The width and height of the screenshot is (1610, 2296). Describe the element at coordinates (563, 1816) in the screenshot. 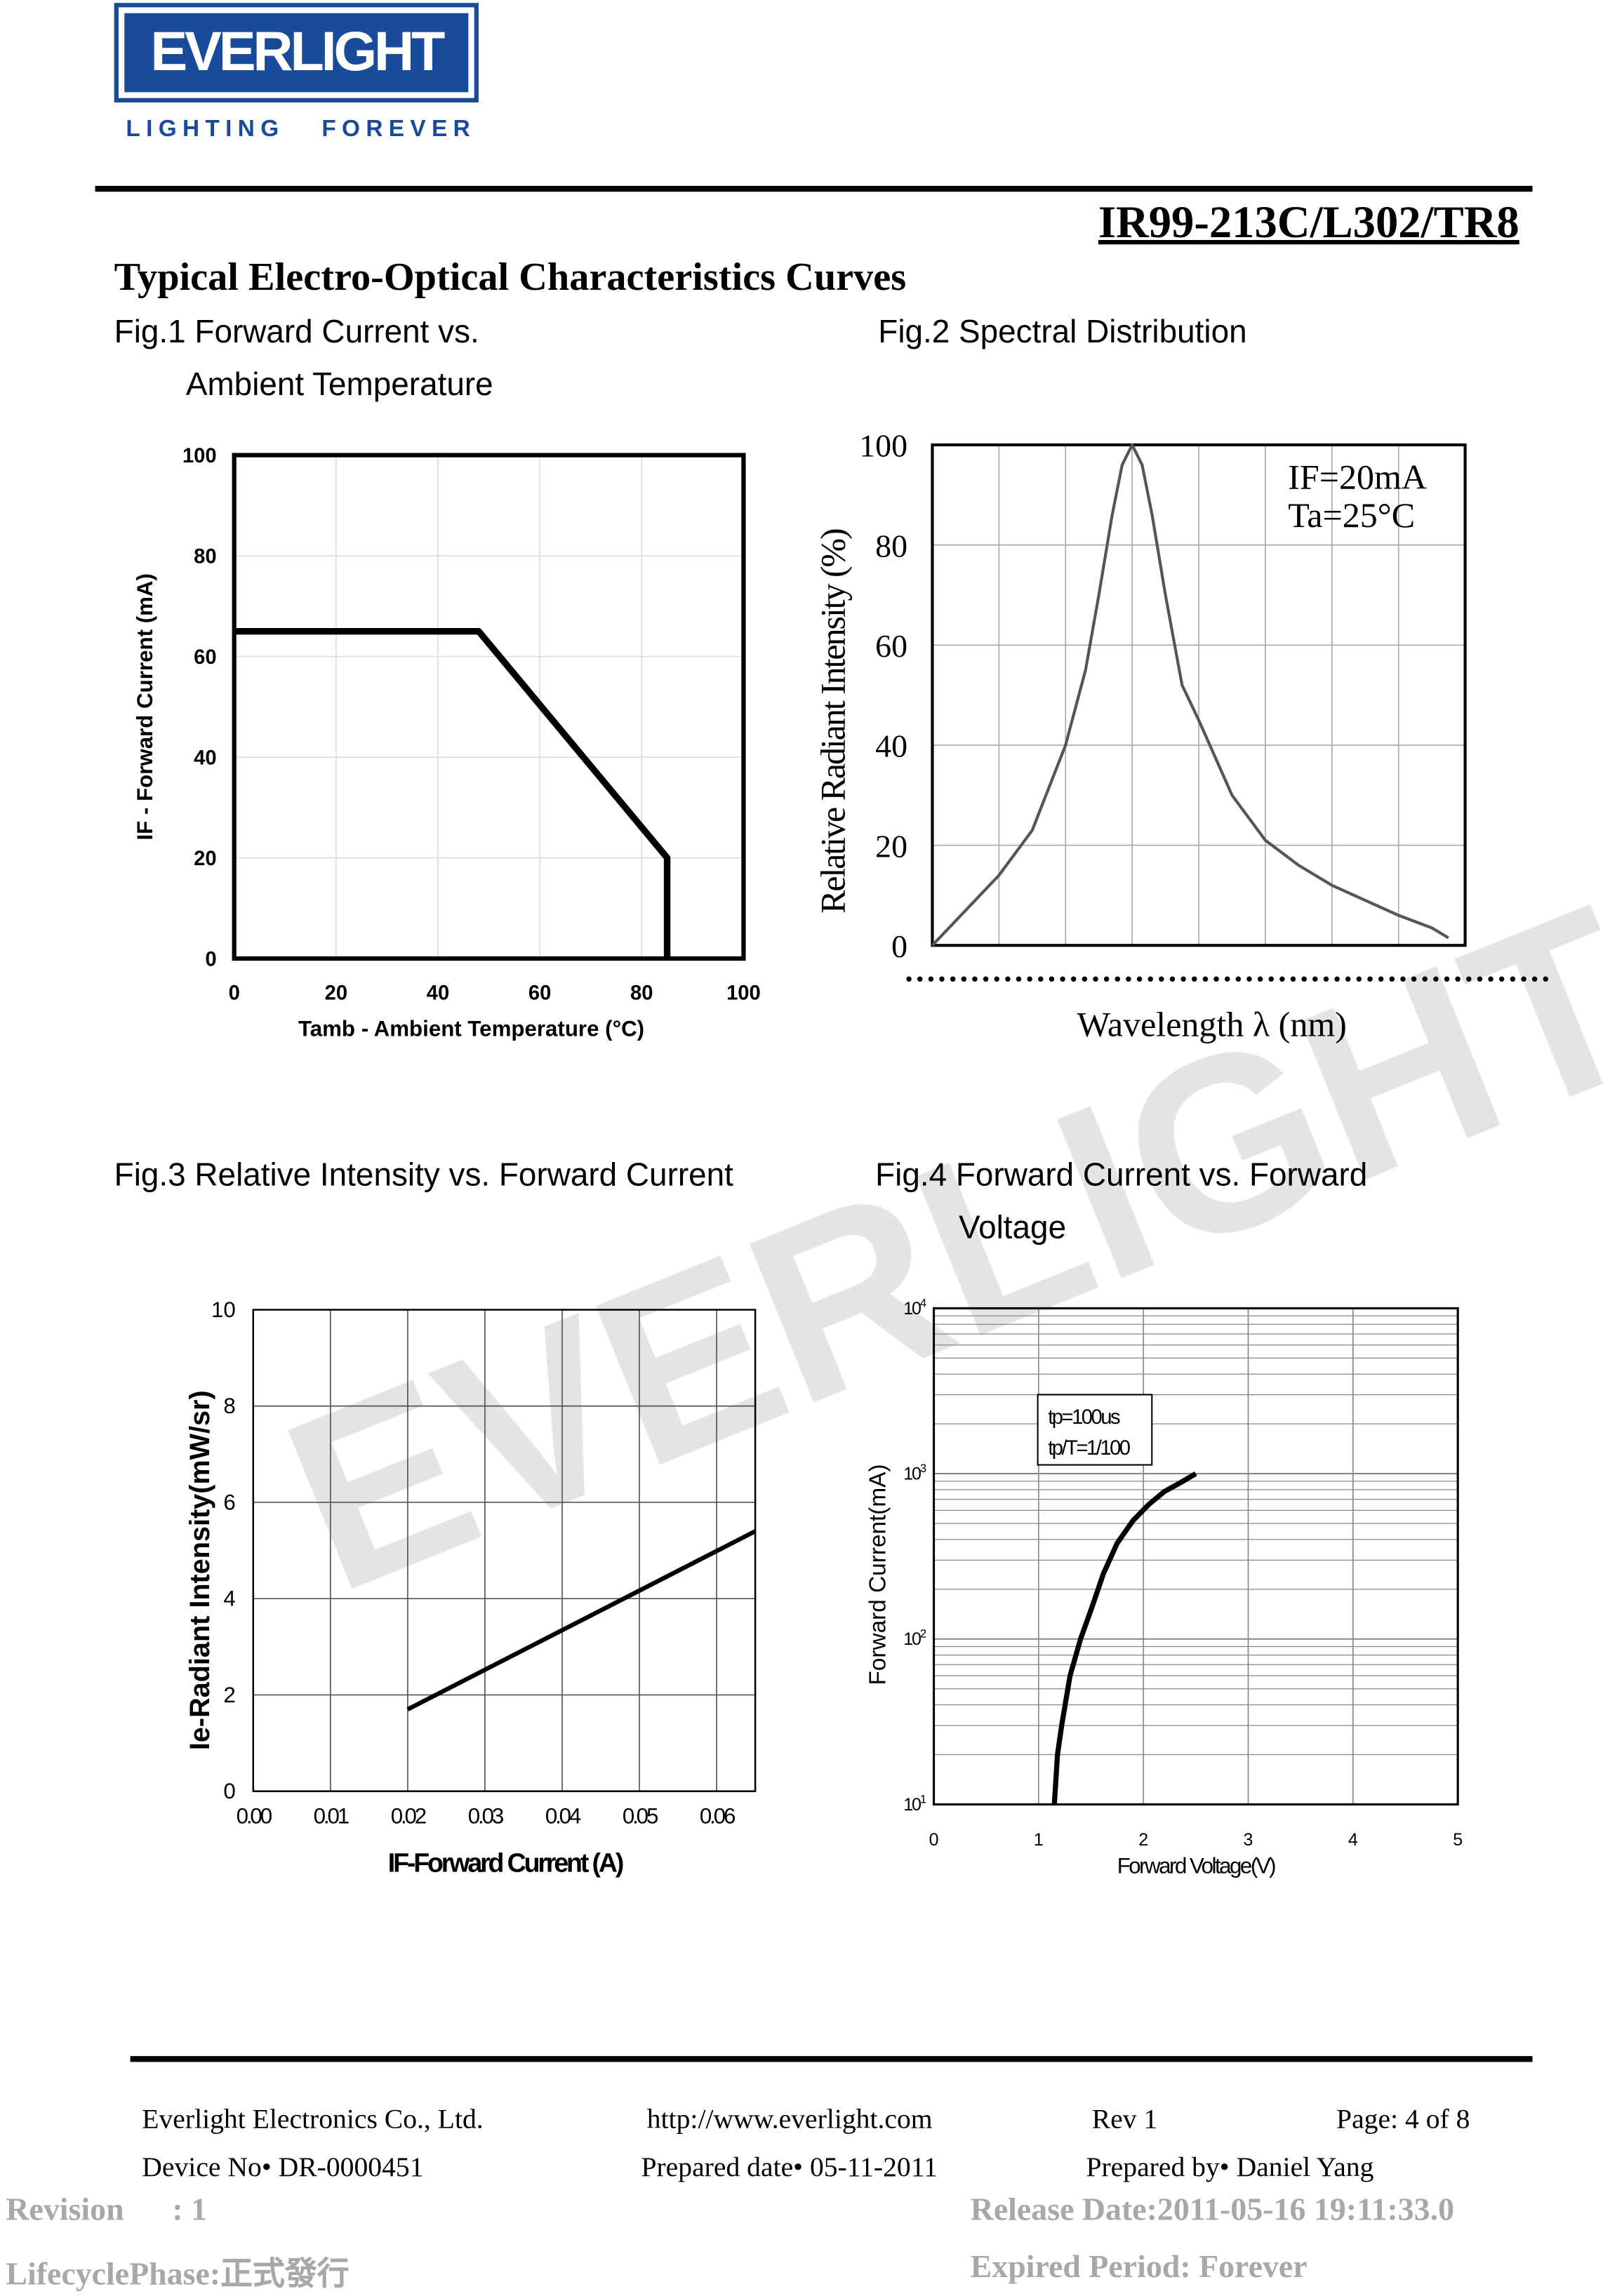

I see `fig3-xtick-label: 0.04` at that location.